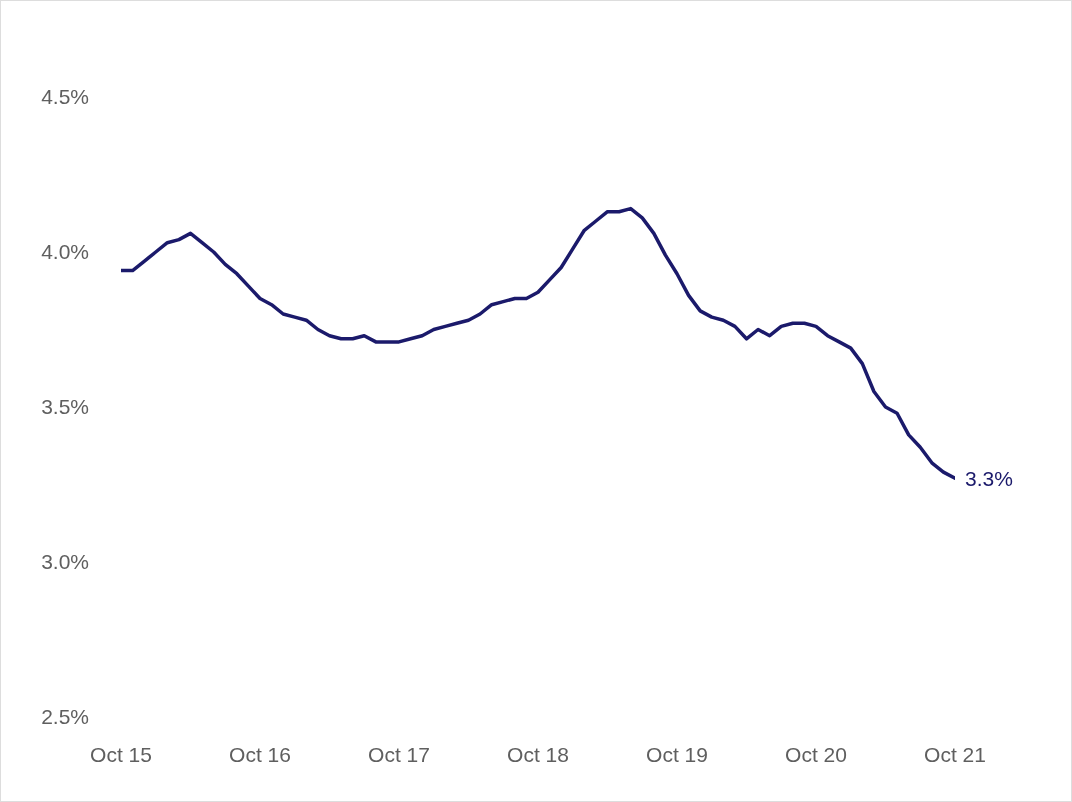  I want to click on x-tick-label: Oct 21, so click(955, 754).